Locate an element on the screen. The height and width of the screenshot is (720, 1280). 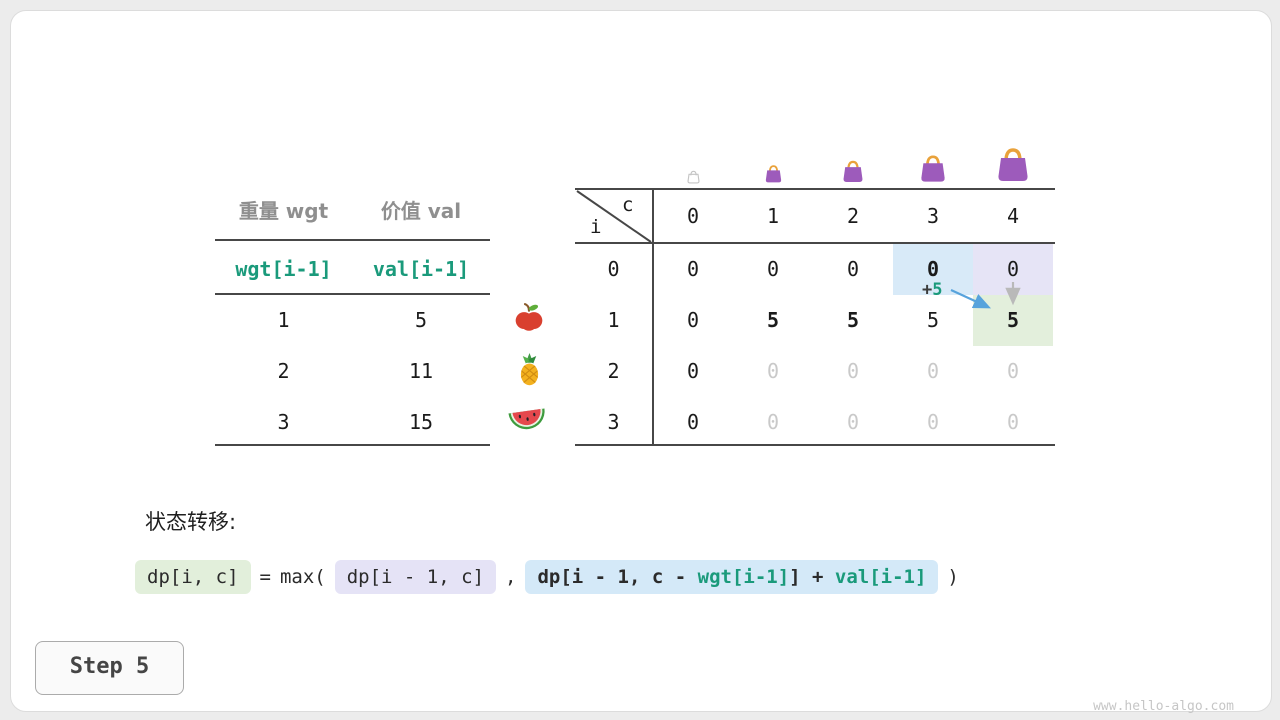
dp-col-header-3: 3 is located at coordinates (933, 216).